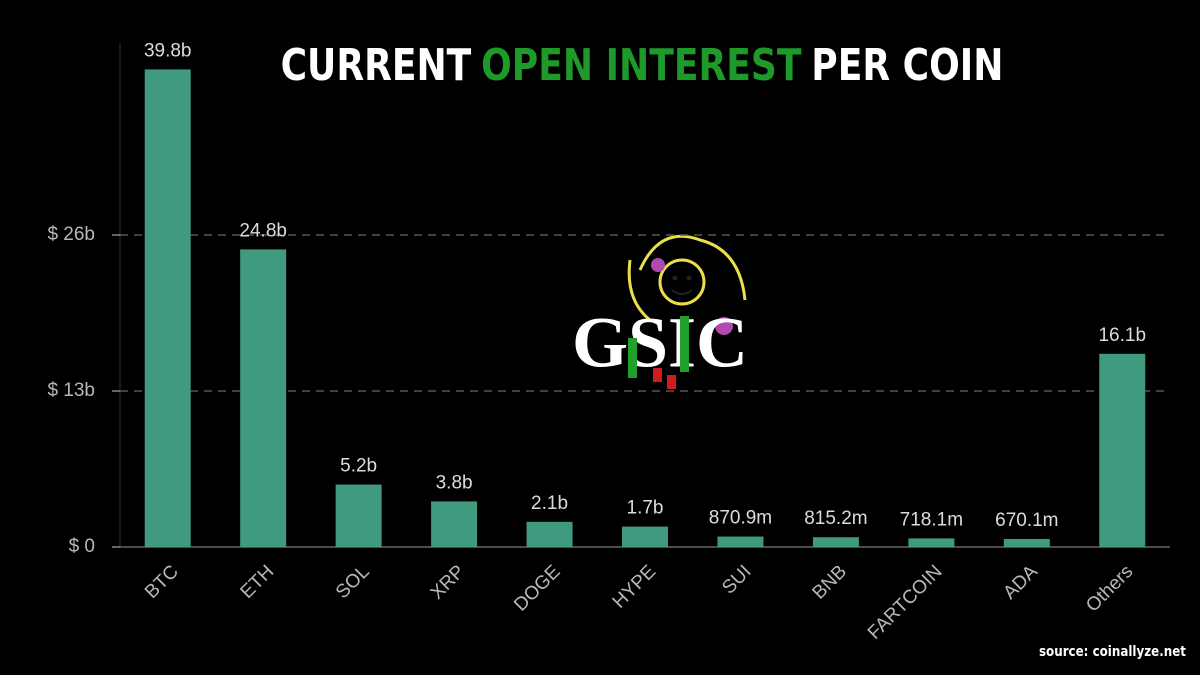 Image resolution: width=1200 pixels, height=675 pixels. Describe the element at coordinates (71, 390) in the screenshot. I see `y-tick-label: $ 13b` at that location.